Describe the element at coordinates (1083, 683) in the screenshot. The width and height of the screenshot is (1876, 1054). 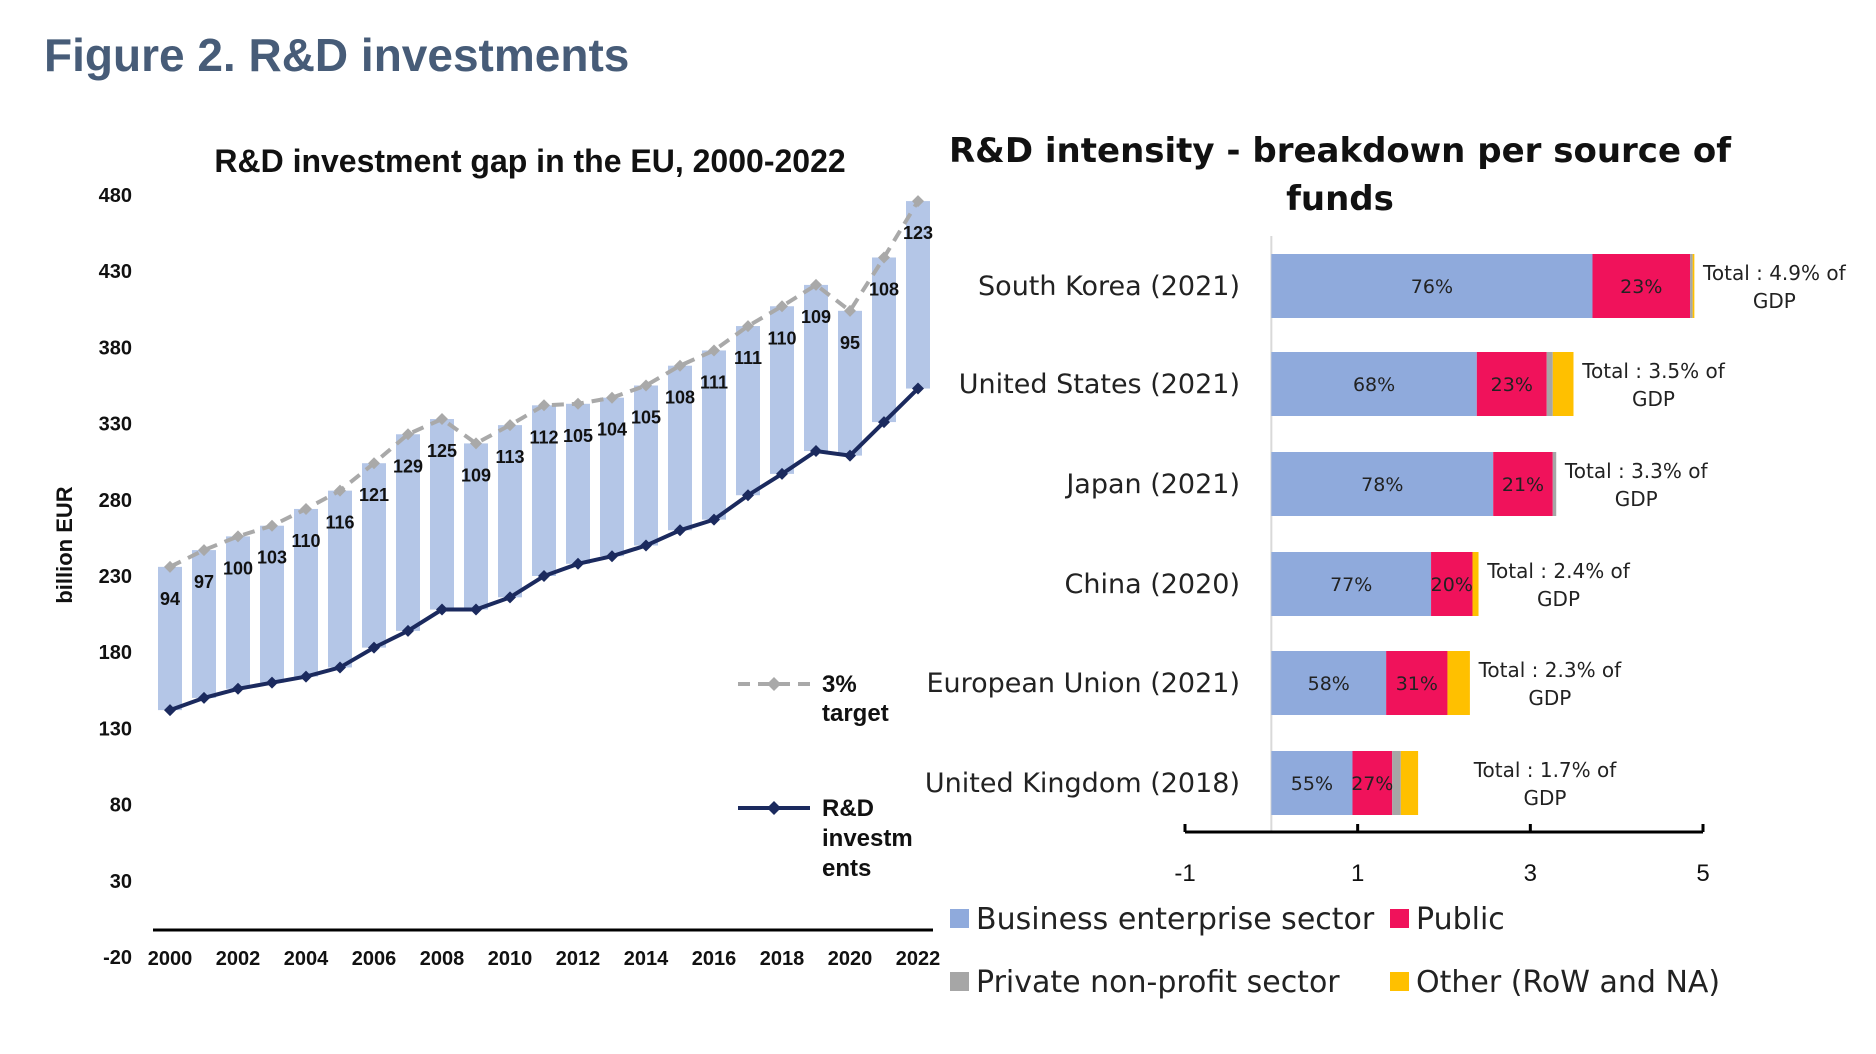
I see `category-label: European Union (2021)` at that location.